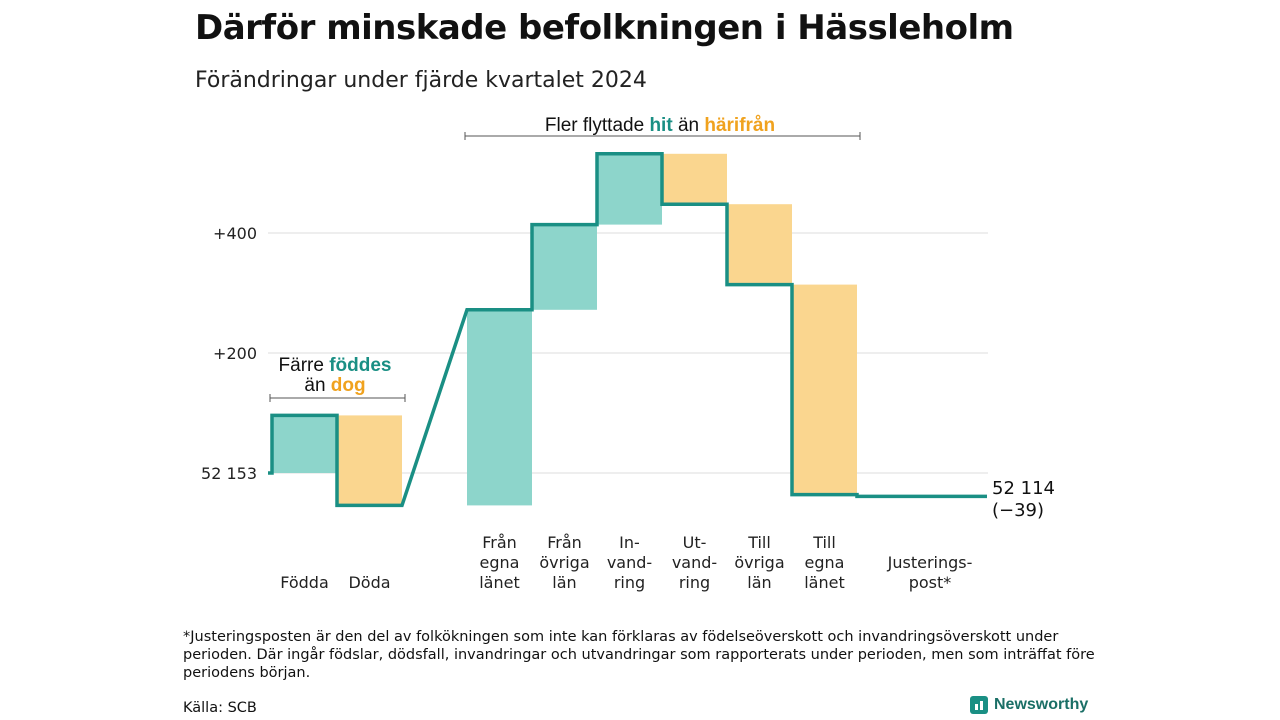 The width and height of the screenshot is (1280, 720). I want to click on left-annotation: Färre föddes än dog, so click(337, 378).